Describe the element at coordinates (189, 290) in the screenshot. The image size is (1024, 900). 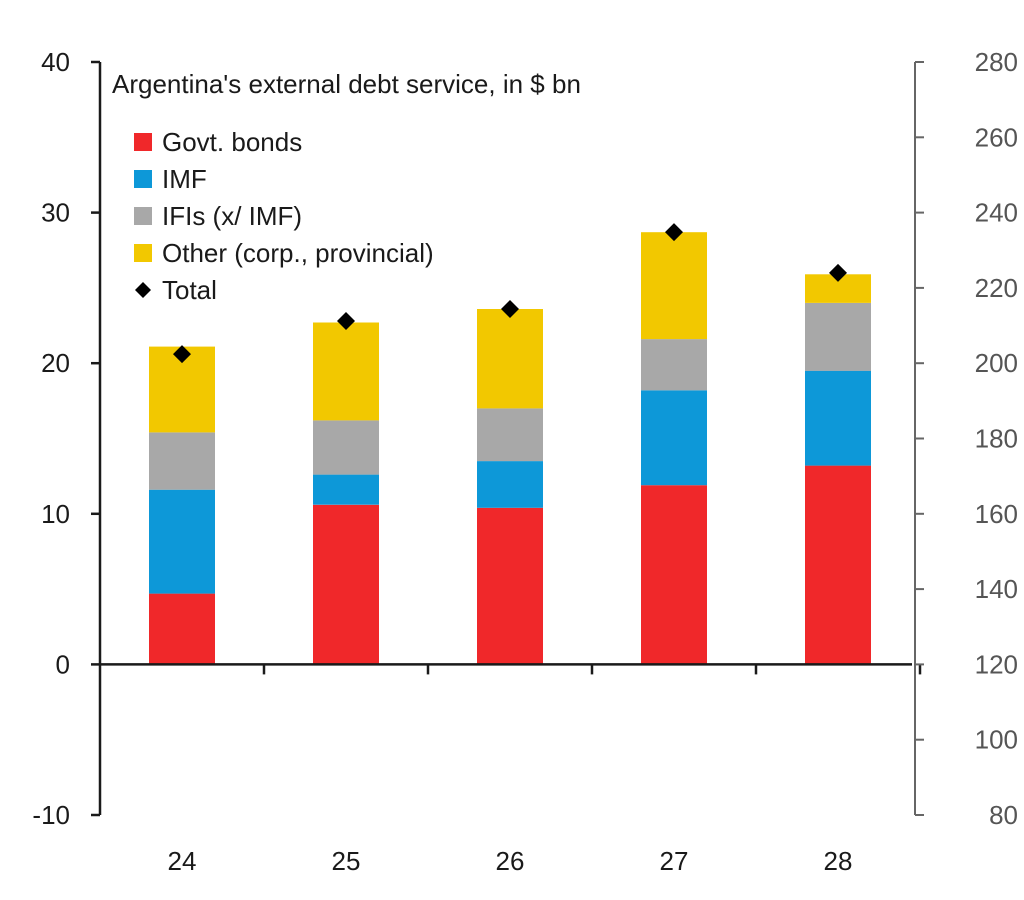
I see `legend-label-total: Total` at that location.